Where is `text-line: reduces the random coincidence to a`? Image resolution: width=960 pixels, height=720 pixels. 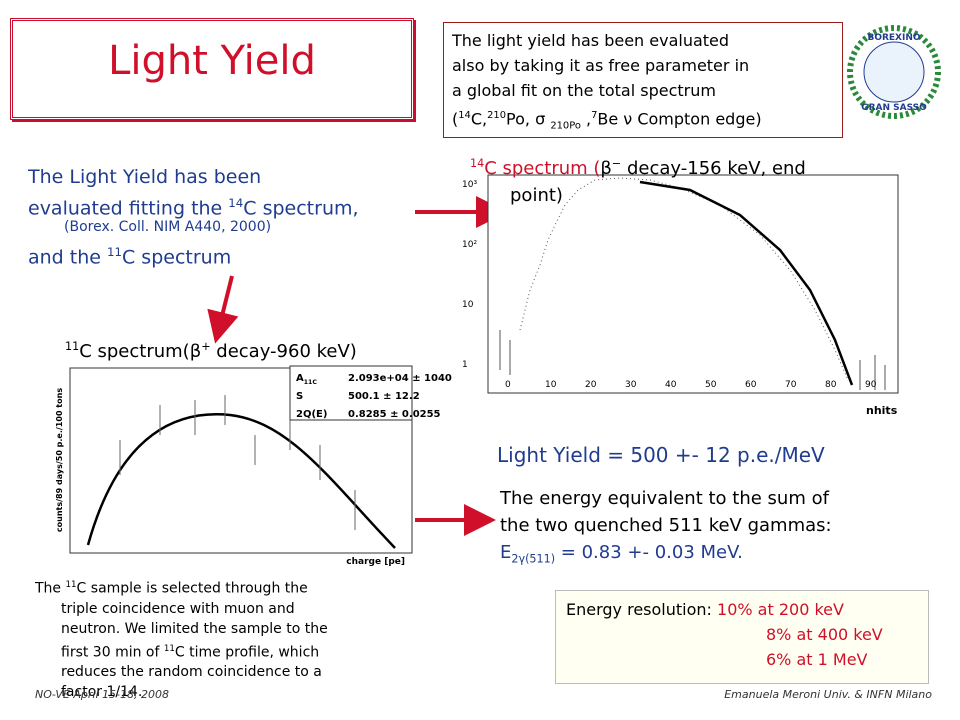
text-line: reduces the random coincidence to a is located at coordinates (191, 672).